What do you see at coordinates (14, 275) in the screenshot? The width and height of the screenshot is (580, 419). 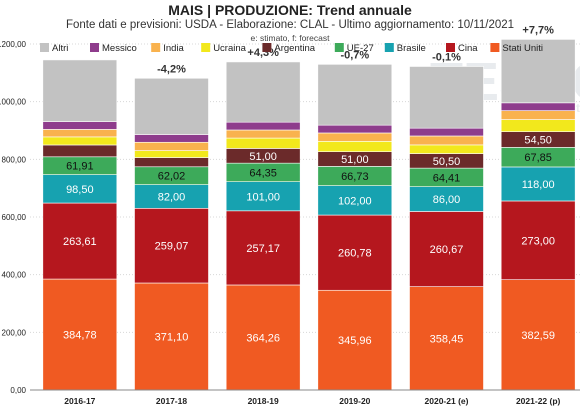 I see `y-tick-label: 400,00` at bounding box center [14, 275].